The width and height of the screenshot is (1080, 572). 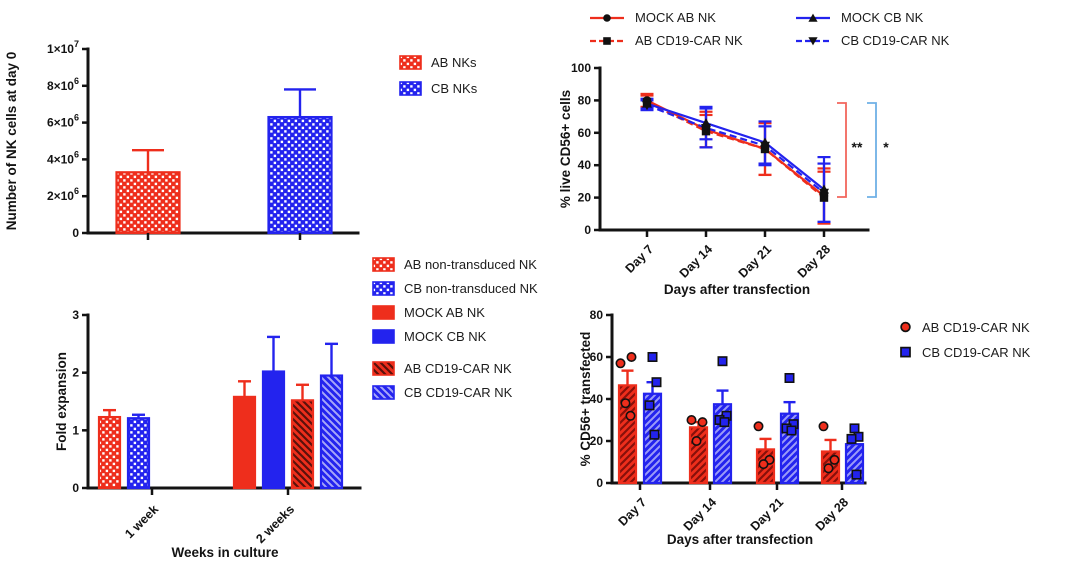 What do you see at coordinates (75, 430) in the screenshot?
I see `y-tick-label: 1` at bounding box center [75, 430].